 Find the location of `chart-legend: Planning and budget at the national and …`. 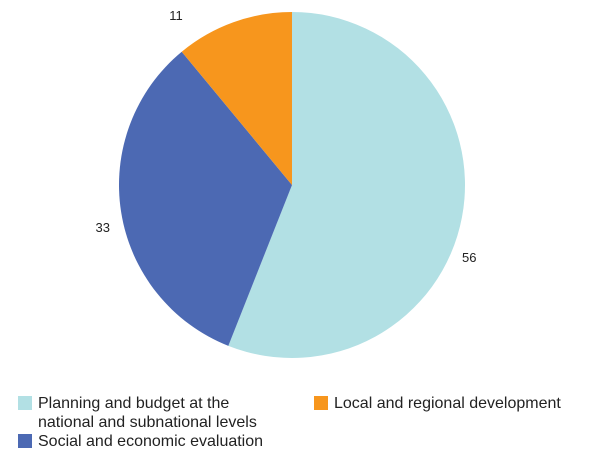

chart-legend: Planning and budget at the national and … is located at coordinates (303, 420).